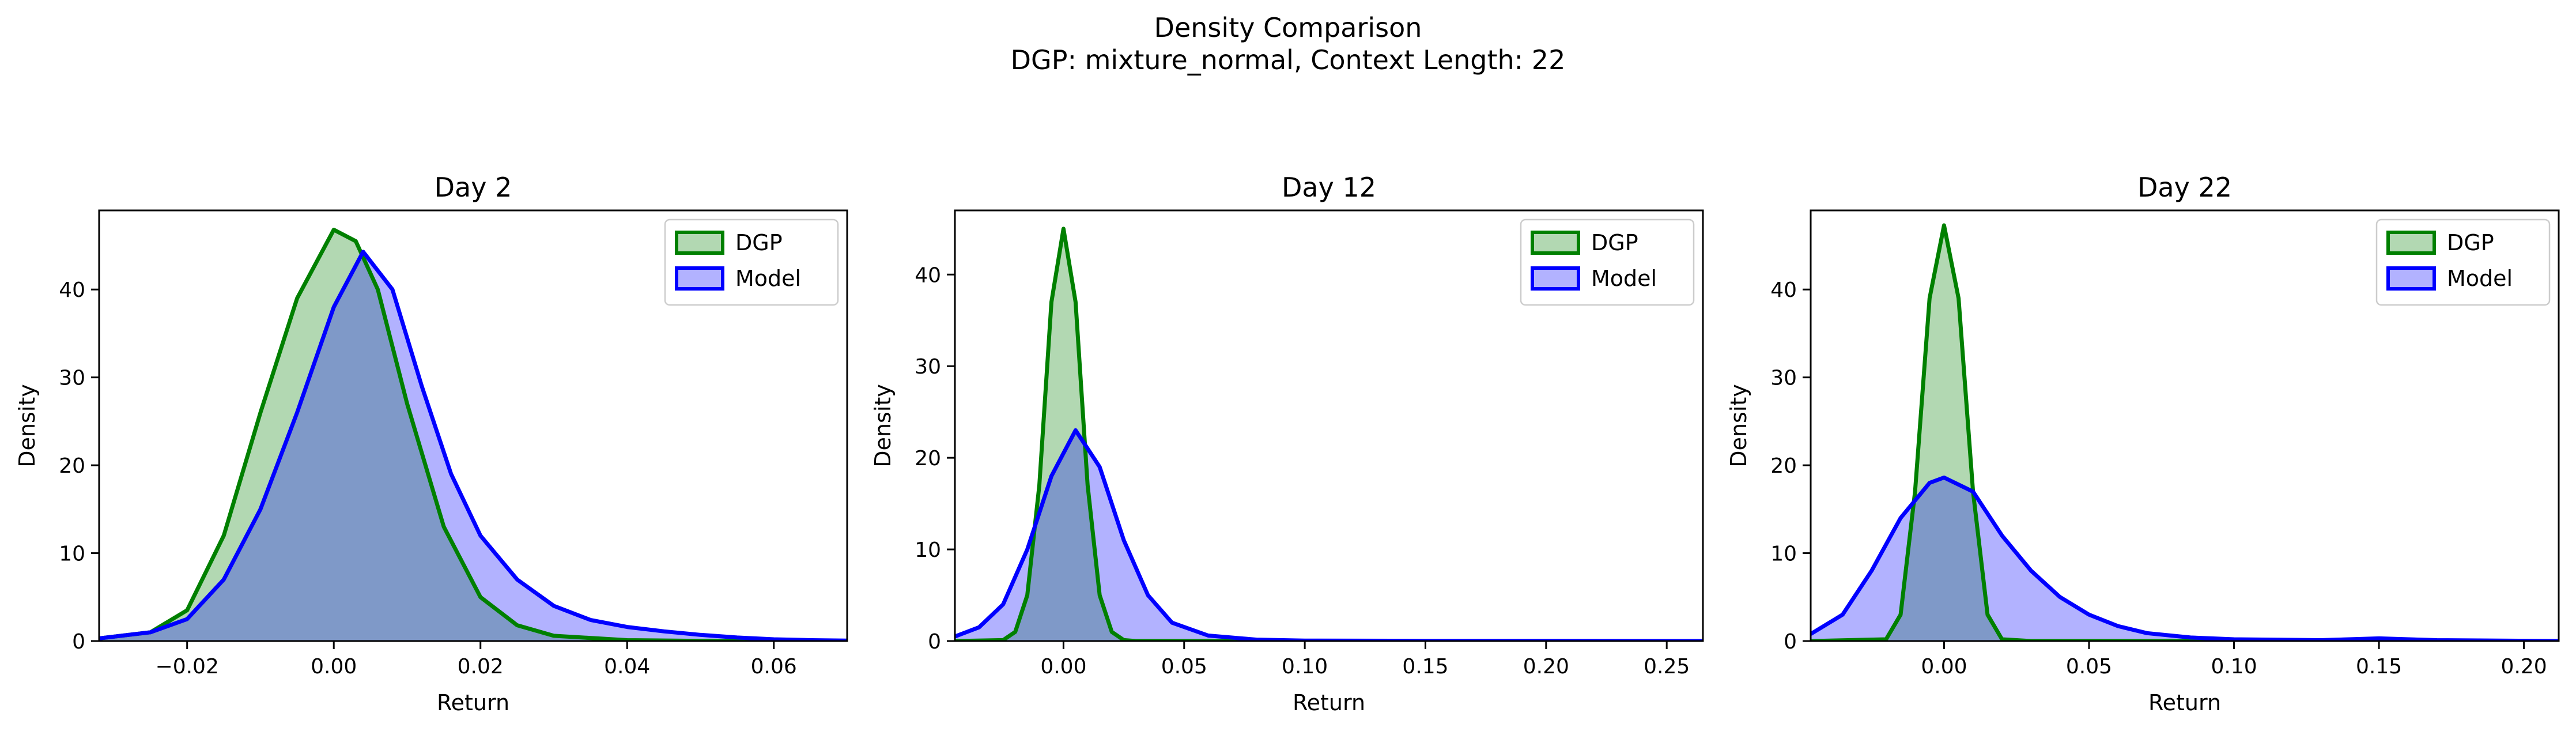 This screenshot has width=2576, height=735. Describe the element at coordinates (72, 466) in the screenshot. I see `y-tick-label-1-2: 20` at that location.